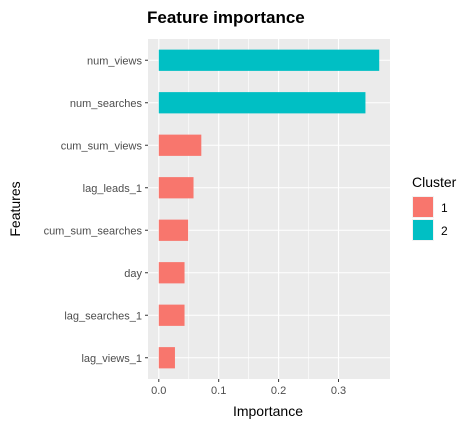 Image resolution: width=474 pixels, height=427 pixels. I want to click on bar-cum-sum-views, so click(180, 145).